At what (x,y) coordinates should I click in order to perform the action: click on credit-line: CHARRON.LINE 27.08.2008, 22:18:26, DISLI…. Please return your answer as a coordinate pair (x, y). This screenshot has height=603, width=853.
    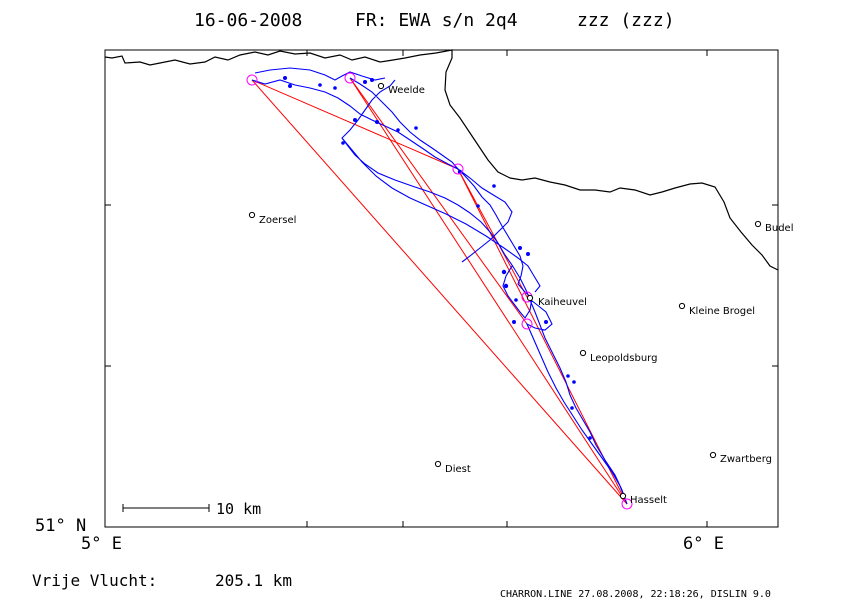
    Looking at the image, I should click on (635, 594).